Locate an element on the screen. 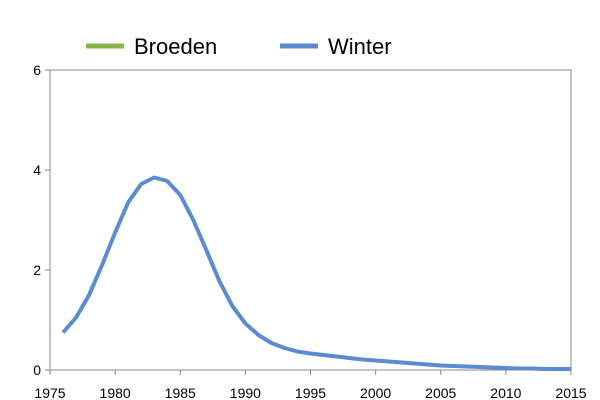 The width and height of the screenshot is (600, 400). x-tick-label: 1985 is located at coordinates (180, 392).